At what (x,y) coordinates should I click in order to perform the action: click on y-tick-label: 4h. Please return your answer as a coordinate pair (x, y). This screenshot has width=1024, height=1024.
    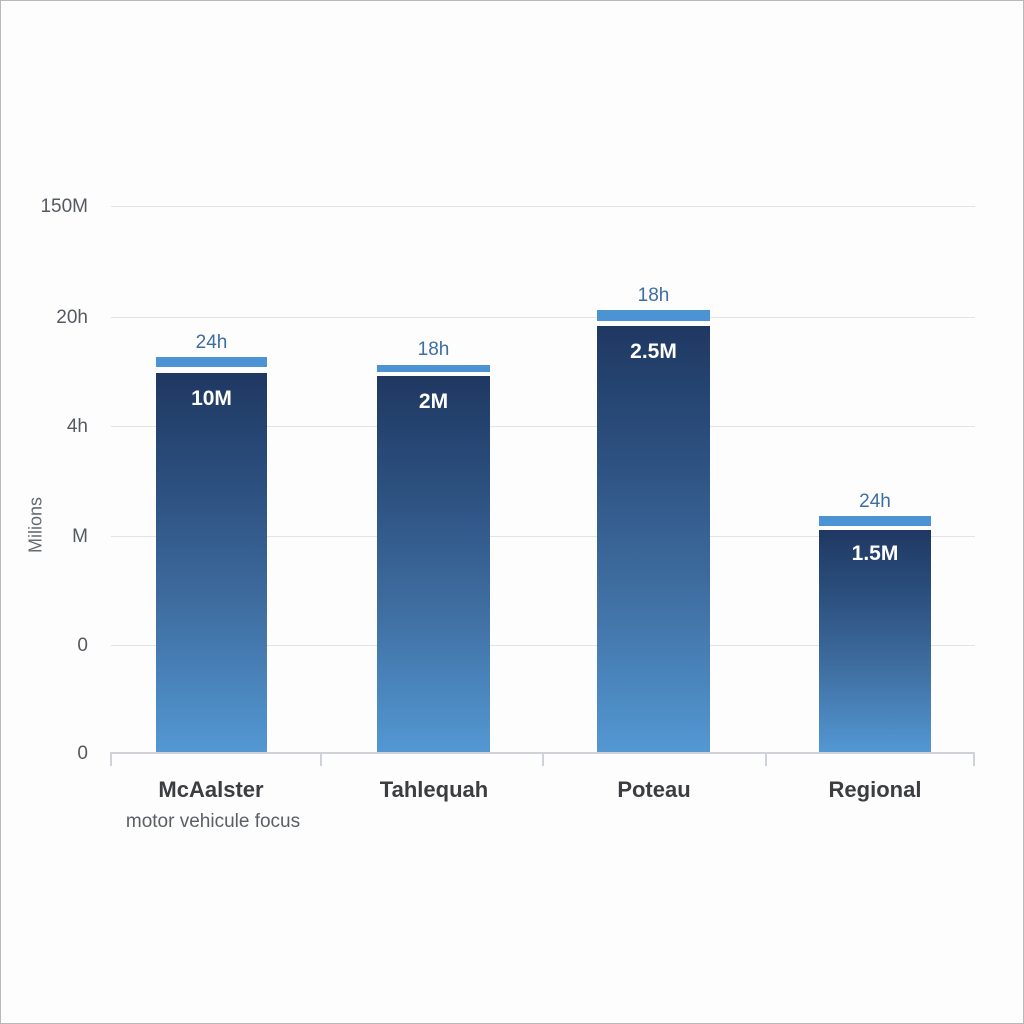
    Looking at the image, I should click on (77, 426).